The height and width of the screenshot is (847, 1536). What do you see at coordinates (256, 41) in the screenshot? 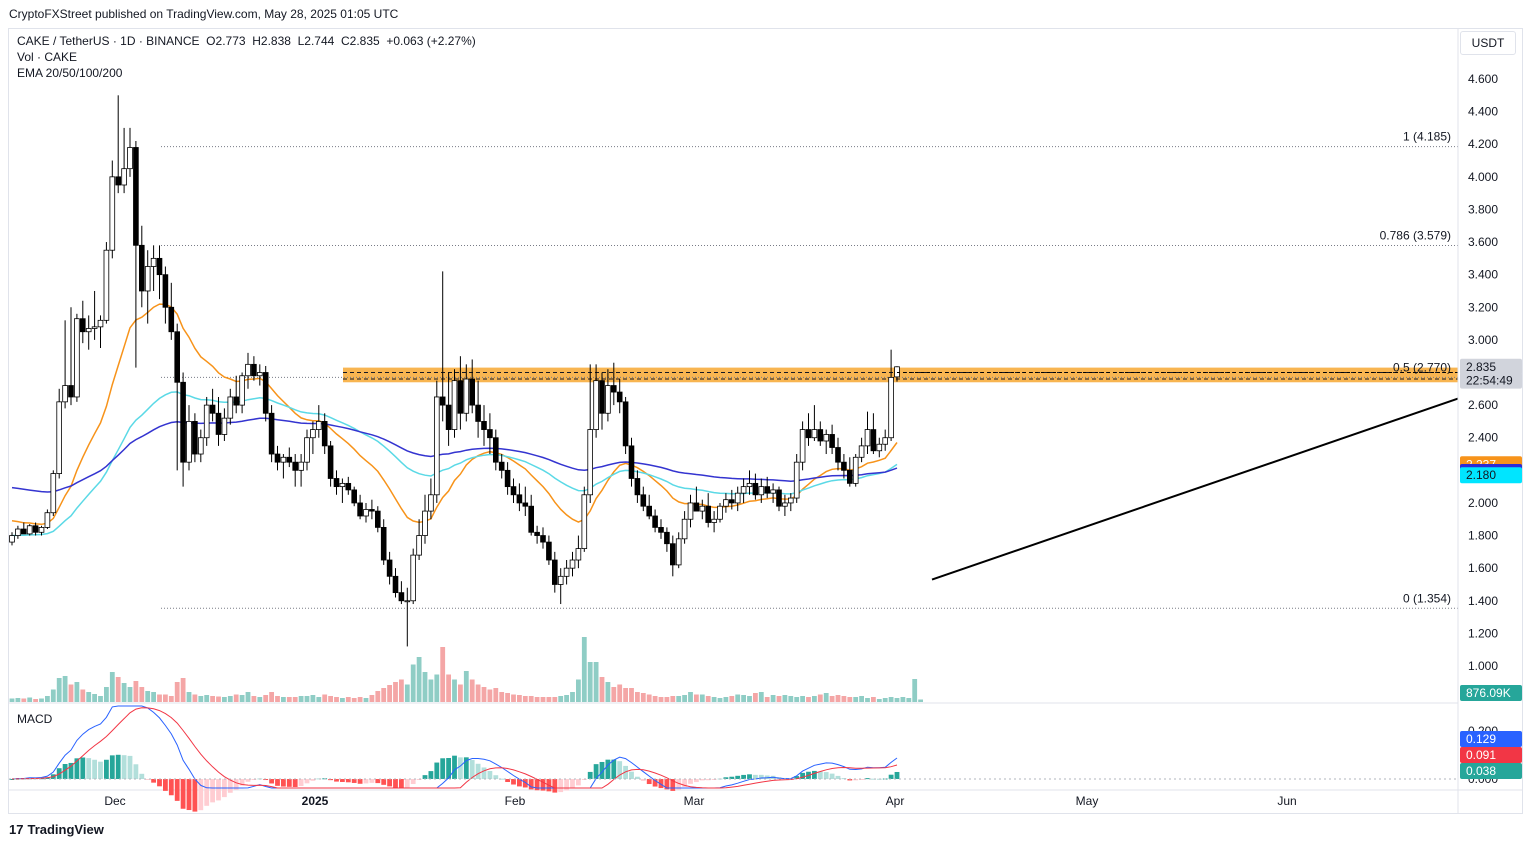
I see `legend-high-label: H` at bounding box center [256, 41].